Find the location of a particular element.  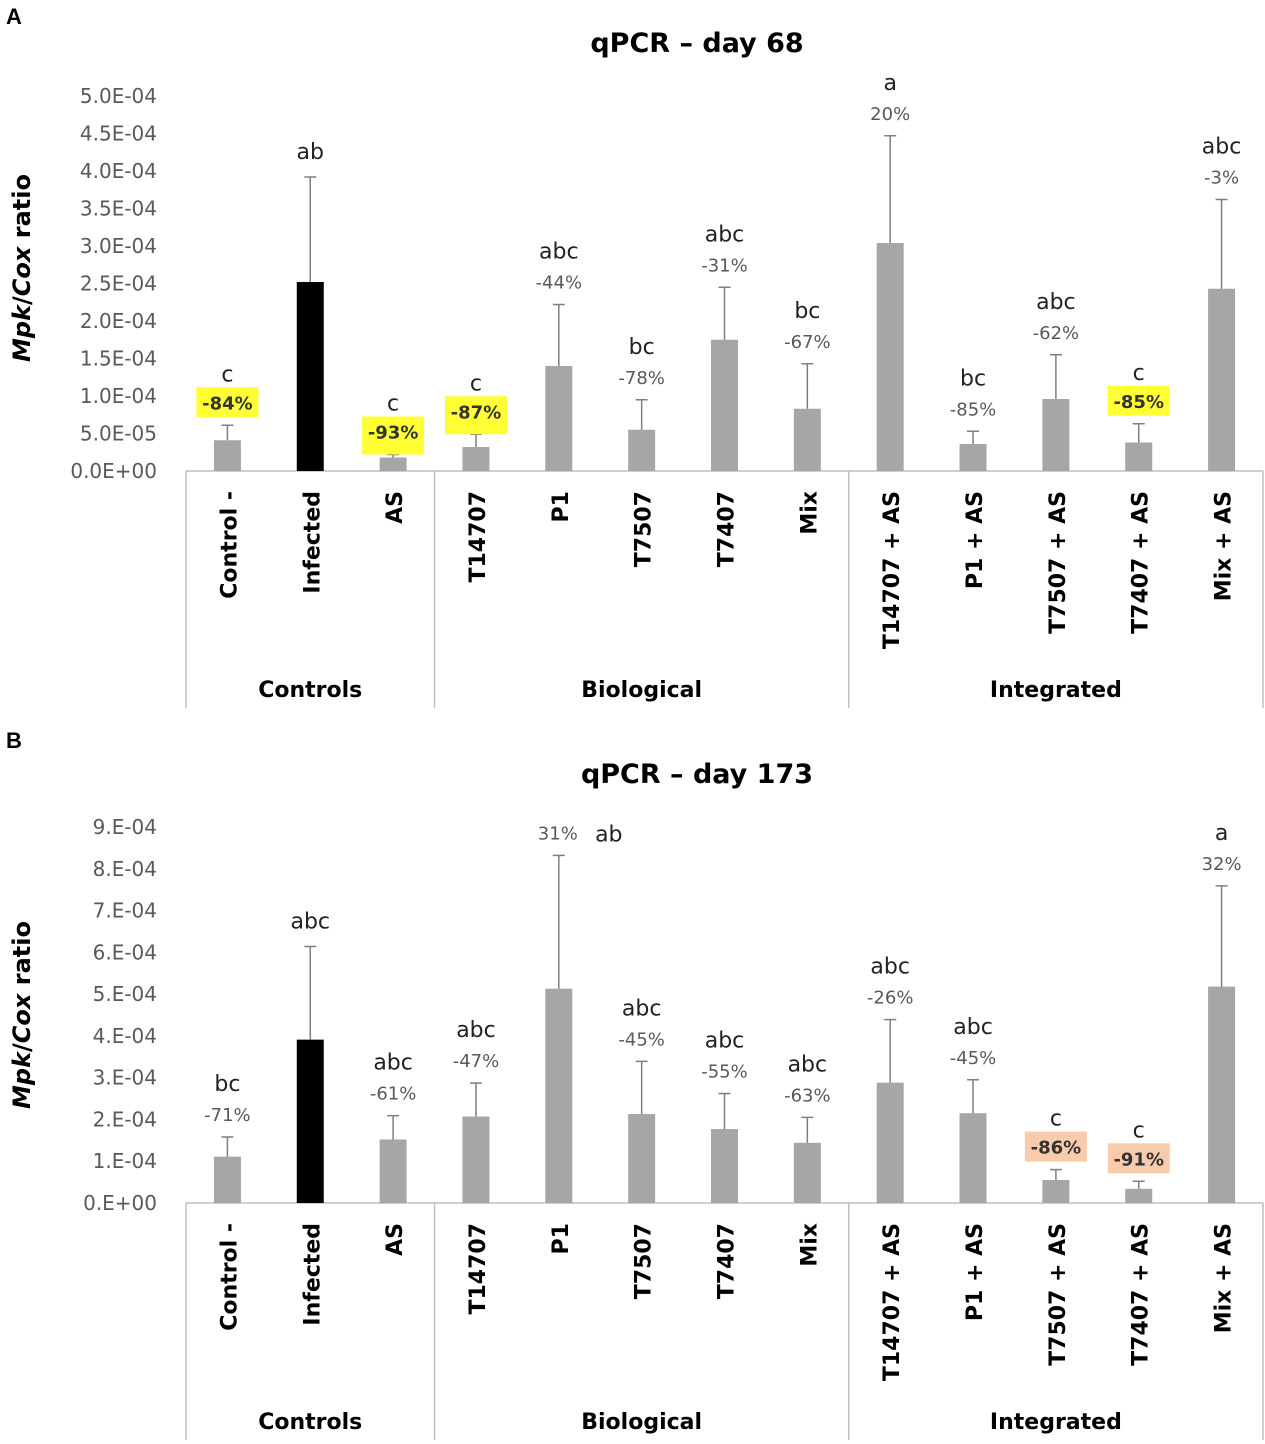

category-label: AS is located at coordinates (395, 507).